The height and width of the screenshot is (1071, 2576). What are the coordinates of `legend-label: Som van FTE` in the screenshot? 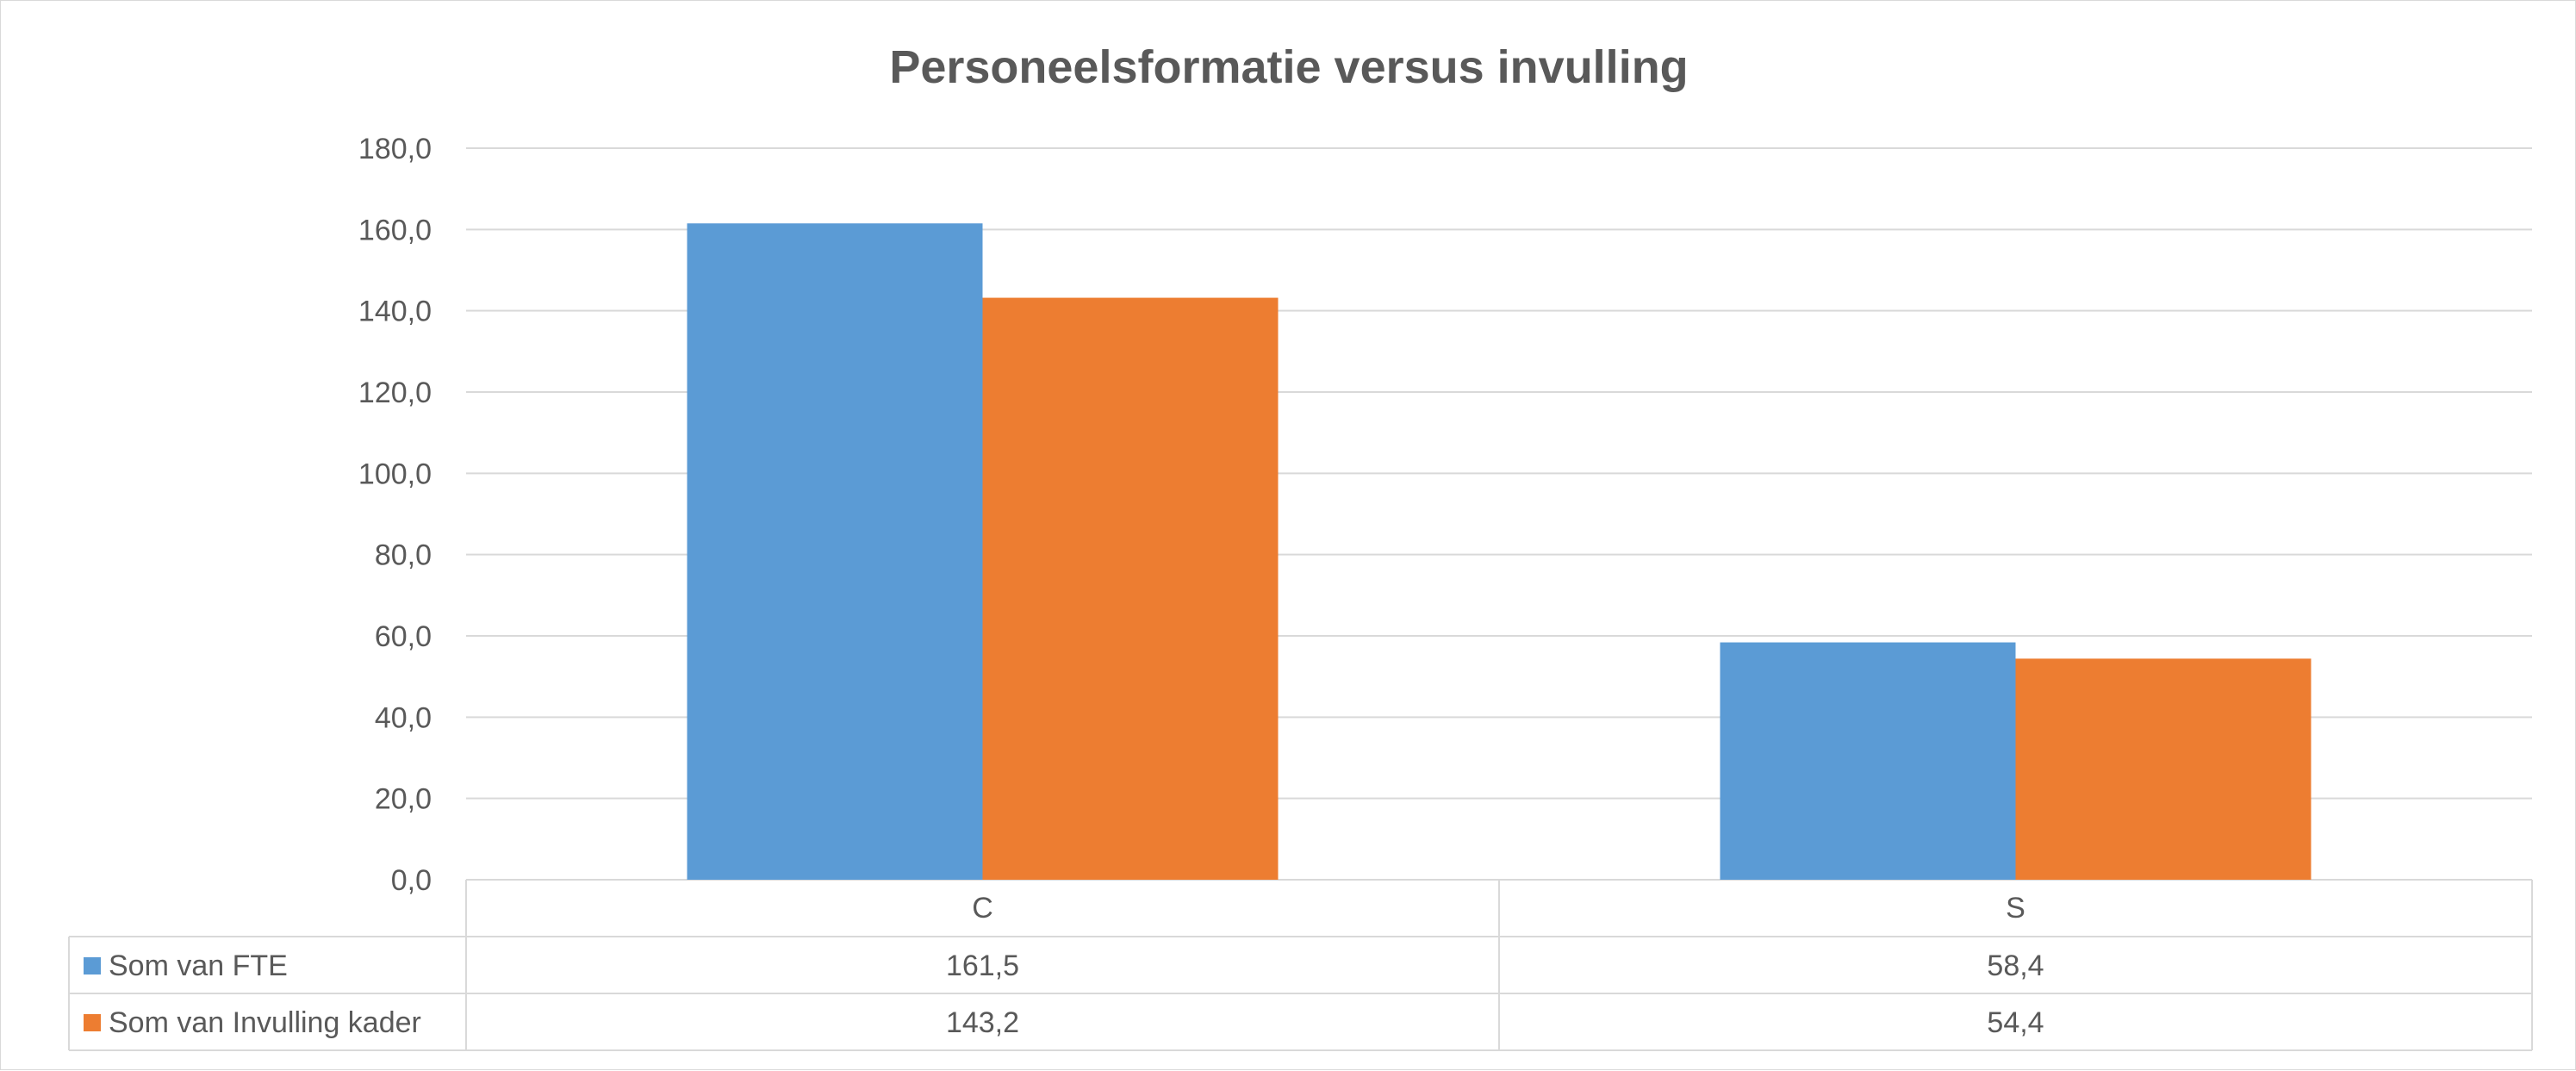 It's located at (199, 966).